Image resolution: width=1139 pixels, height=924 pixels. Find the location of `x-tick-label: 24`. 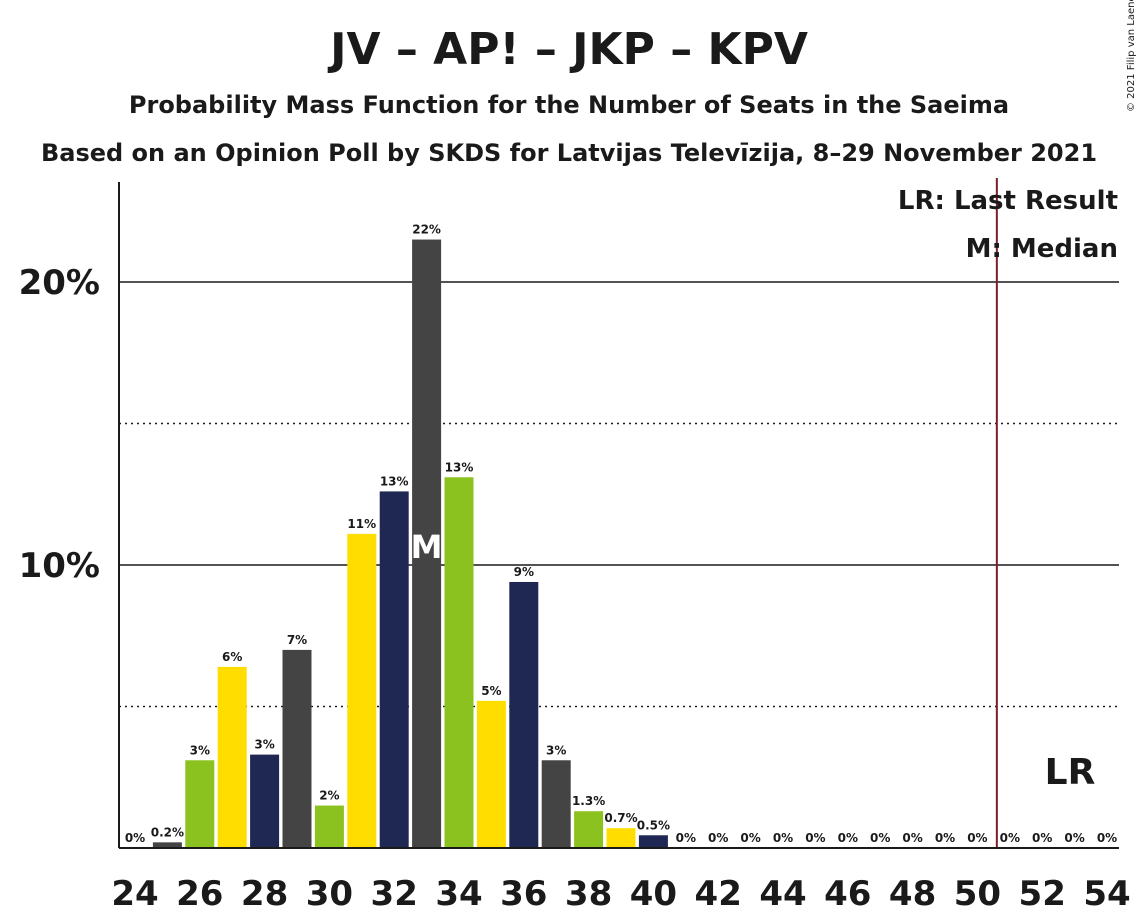

x-tick-label: 24 is located at coordinates (134, 894).